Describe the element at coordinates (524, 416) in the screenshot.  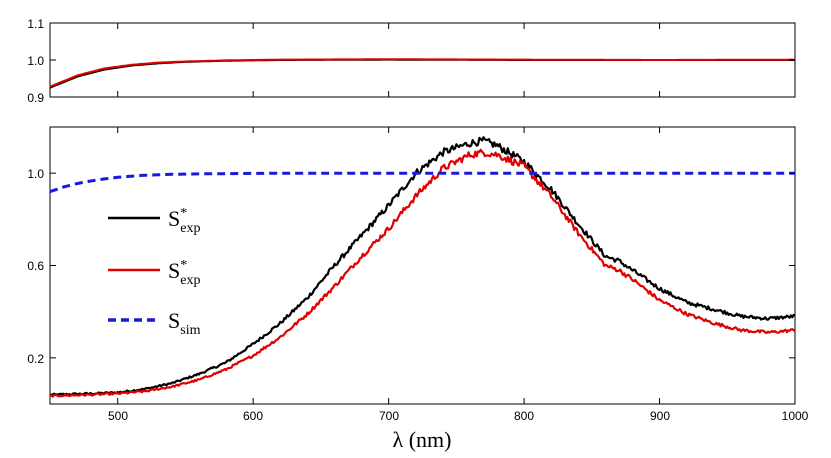
I see `xtick-label: 800` at that location.